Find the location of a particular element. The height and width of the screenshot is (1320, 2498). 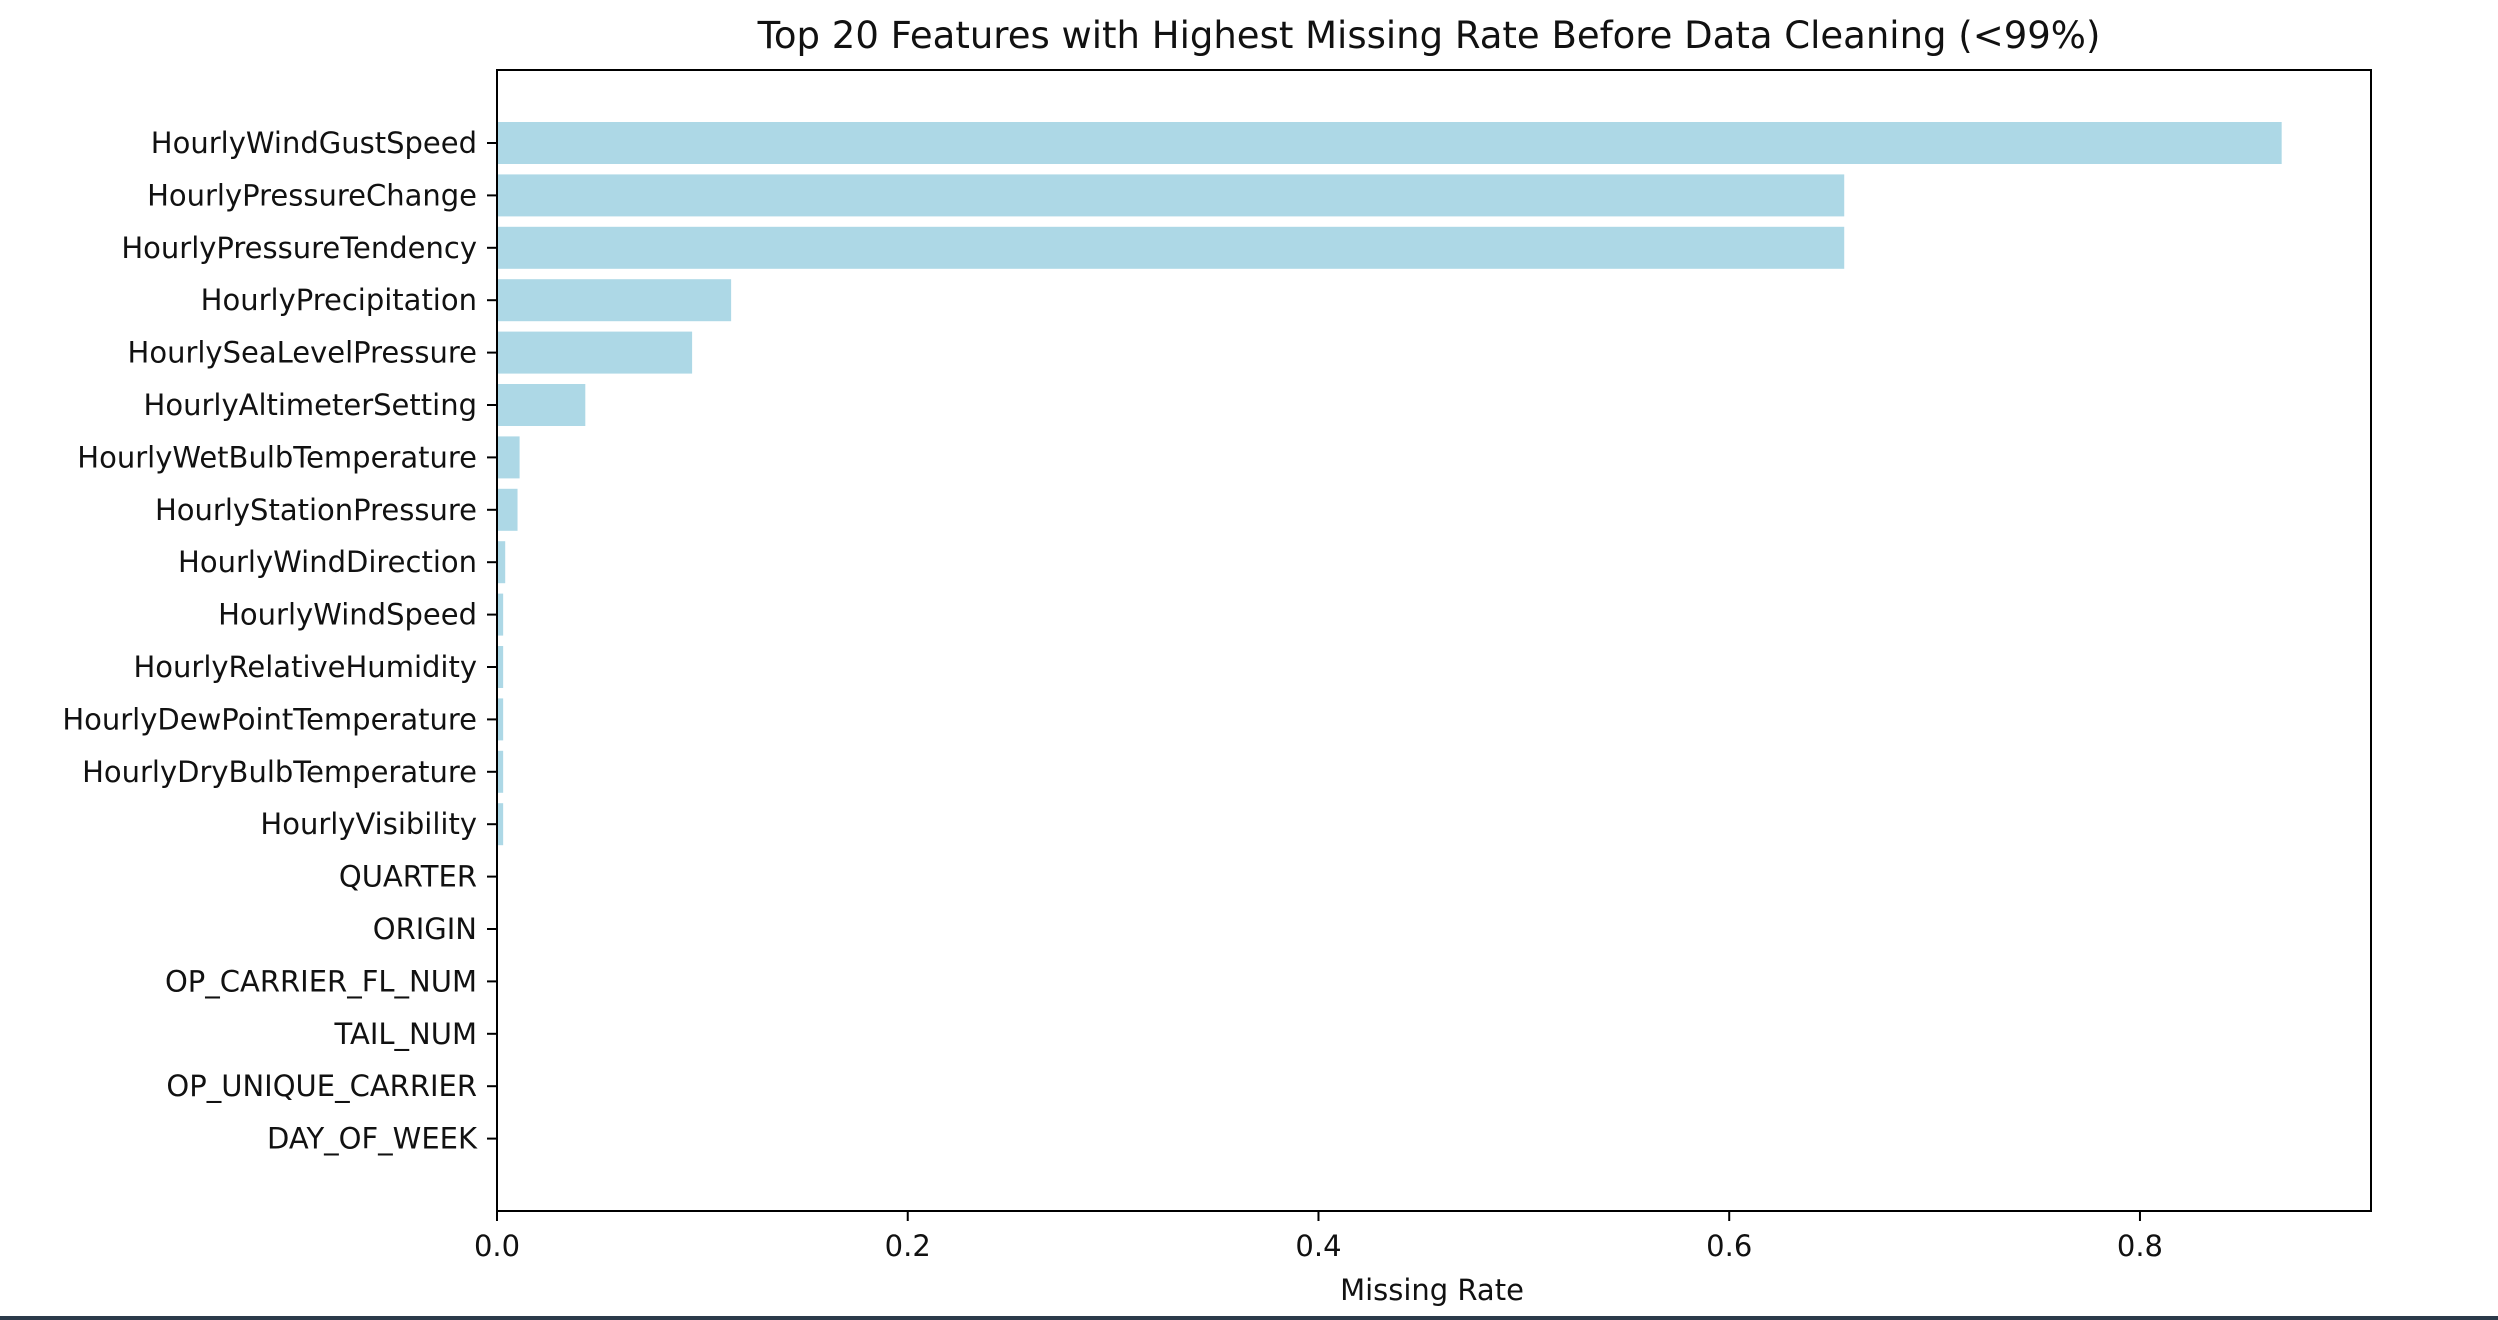

y-tick-label: ORIGIN is located at coordinates (425, 929).